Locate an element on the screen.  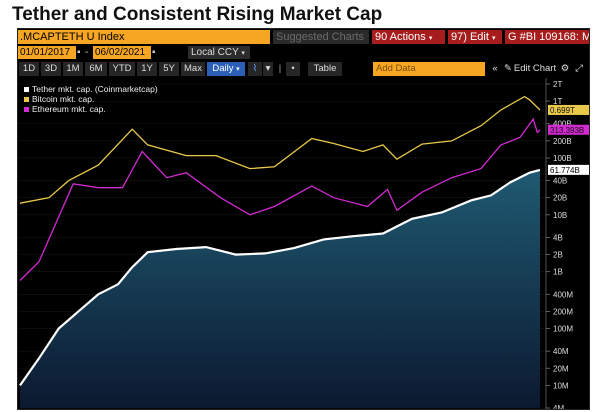
period-5y: 5Y is located at coordinates (169, 69).